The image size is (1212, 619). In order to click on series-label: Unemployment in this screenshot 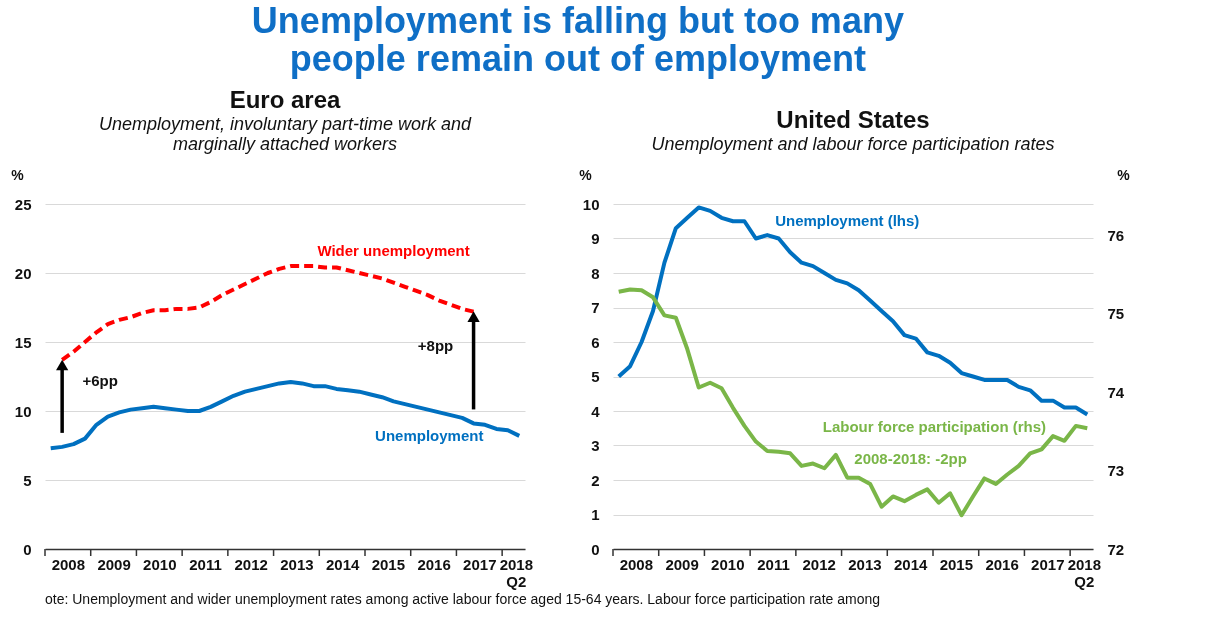, I will do `click(429, 436)`.